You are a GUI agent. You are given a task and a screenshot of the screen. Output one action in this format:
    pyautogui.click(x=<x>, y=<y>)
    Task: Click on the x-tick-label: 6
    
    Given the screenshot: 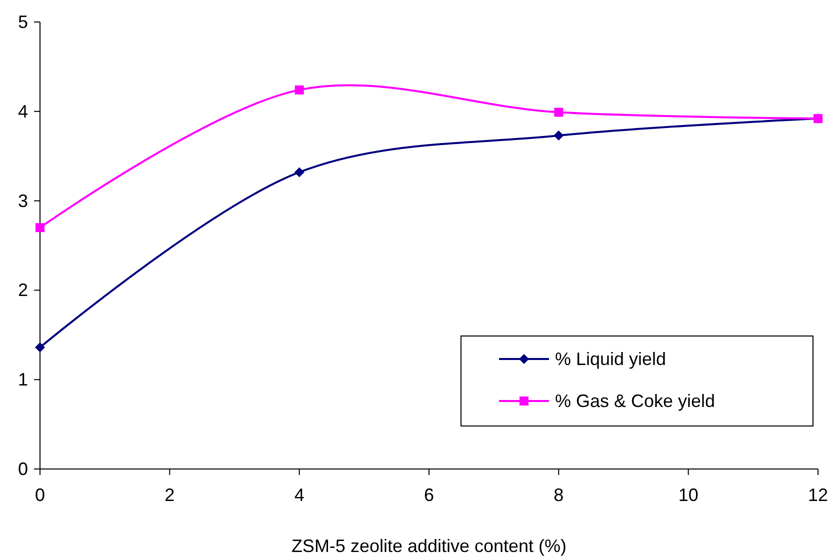 What is the action you would take?
    pyautogui.click(x=429, y=495)
    